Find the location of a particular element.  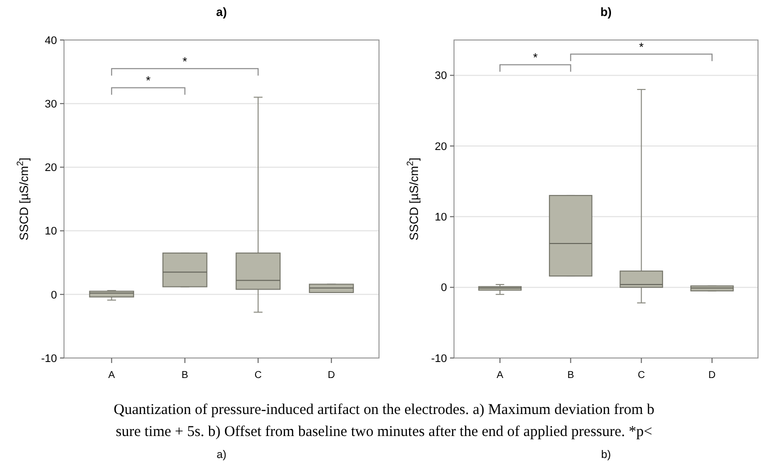

chart-title: b) is located at coordinates (606, 12).